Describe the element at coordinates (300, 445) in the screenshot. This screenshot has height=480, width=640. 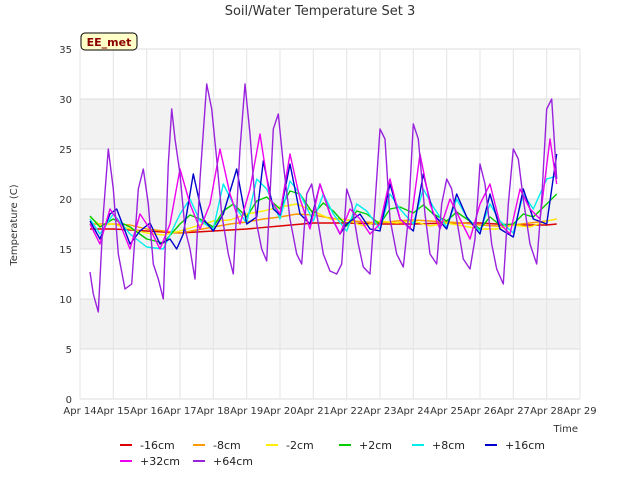
I see `legend-label: -2cm` at that location.